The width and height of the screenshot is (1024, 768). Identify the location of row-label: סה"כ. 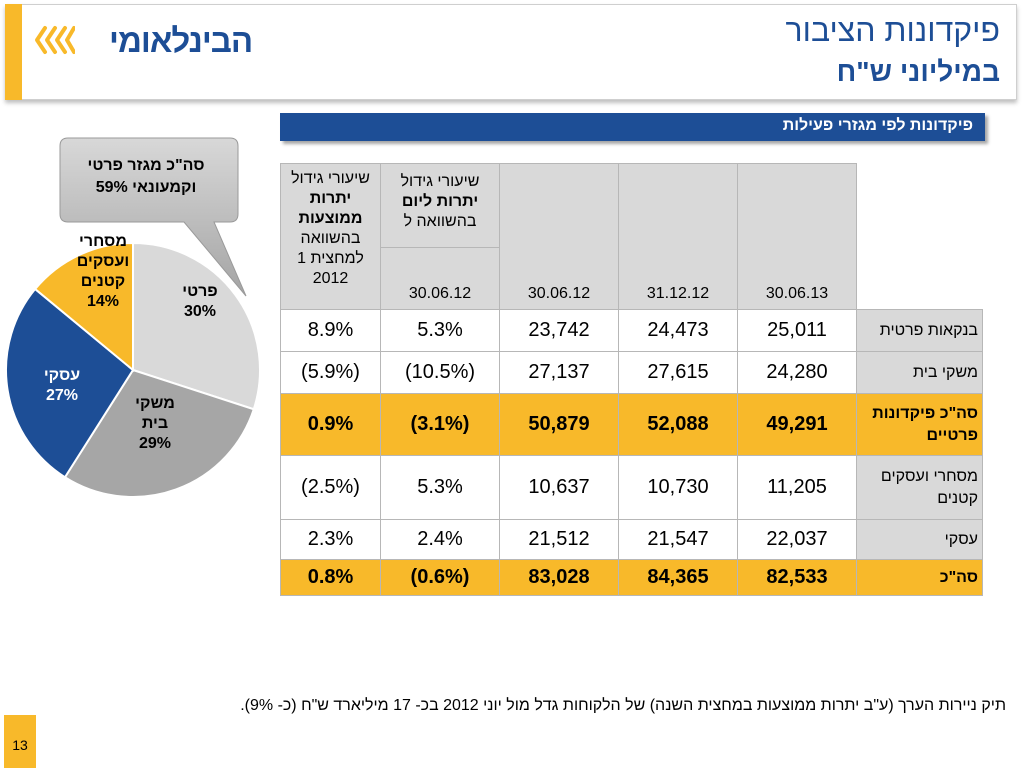
(919, 577).